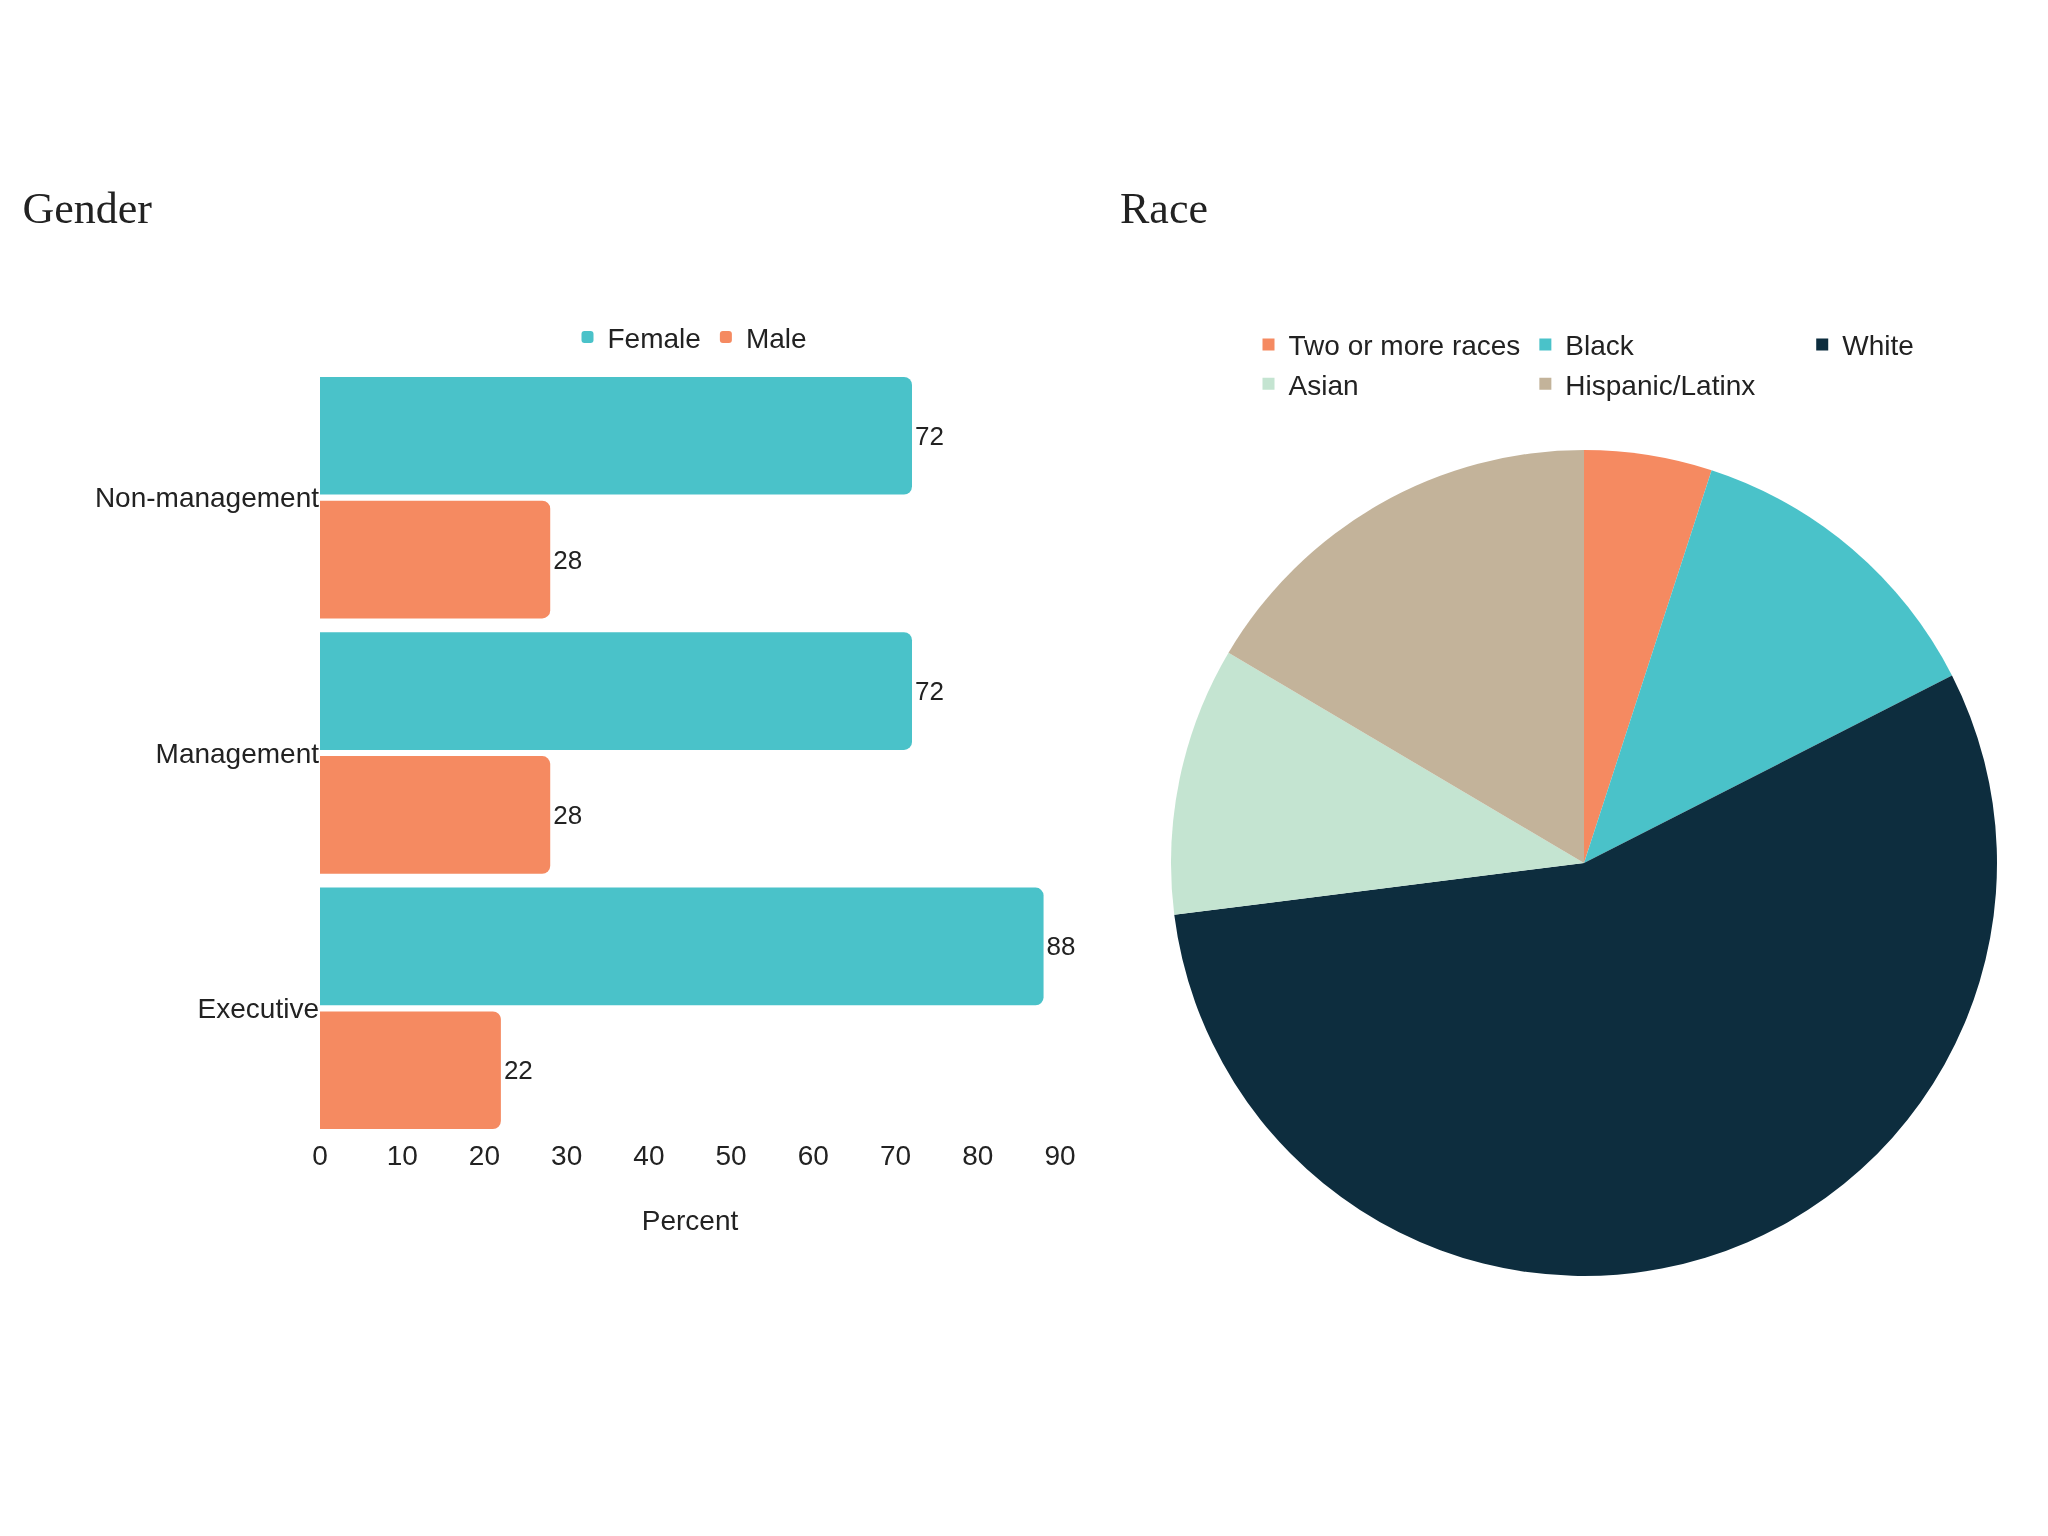  What do you see at coordinates (207, 498) in the screenshot?
I see `y-tick-label: Non-management` at bounding box center [207, 498].